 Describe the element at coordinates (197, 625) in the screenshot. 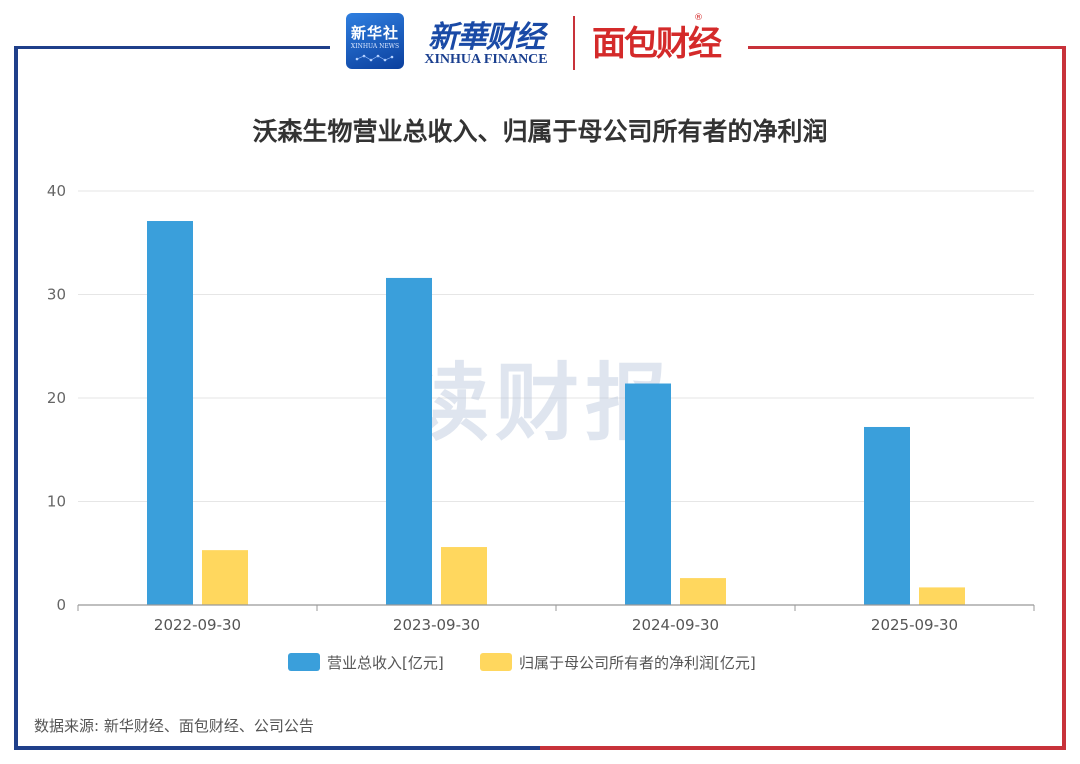

I see `x-tick-label: 2022-09-30` at that location.